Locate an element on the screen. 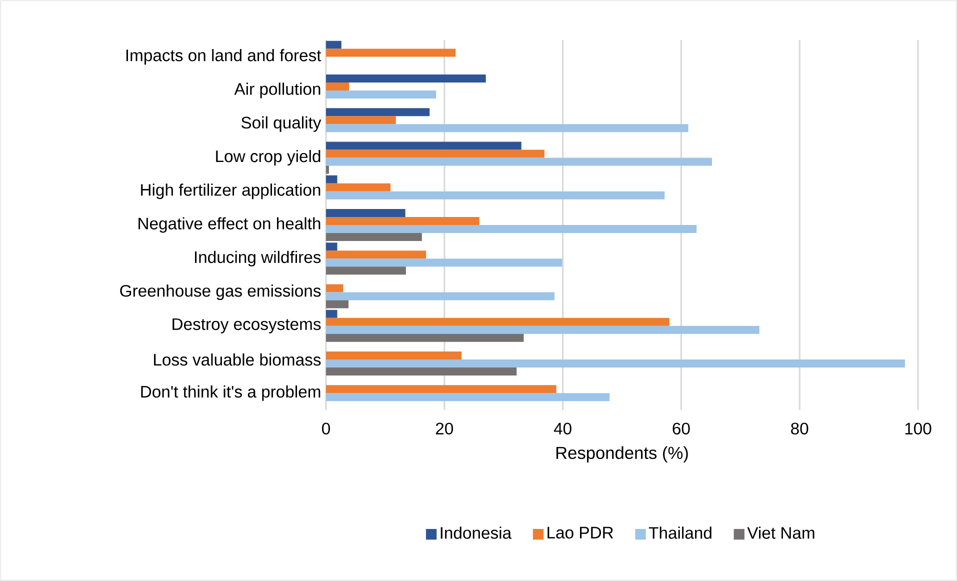 The image size is (957, 581). y-tick-label: Air pollution is located at coordinates (277, 90).